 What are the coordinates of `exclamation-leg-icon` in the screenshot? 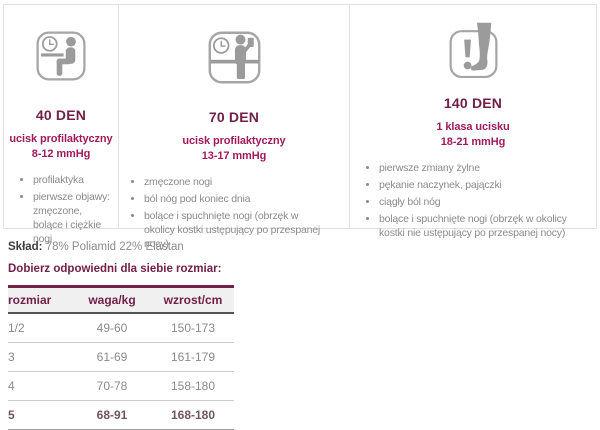 It's located at (473, 51).